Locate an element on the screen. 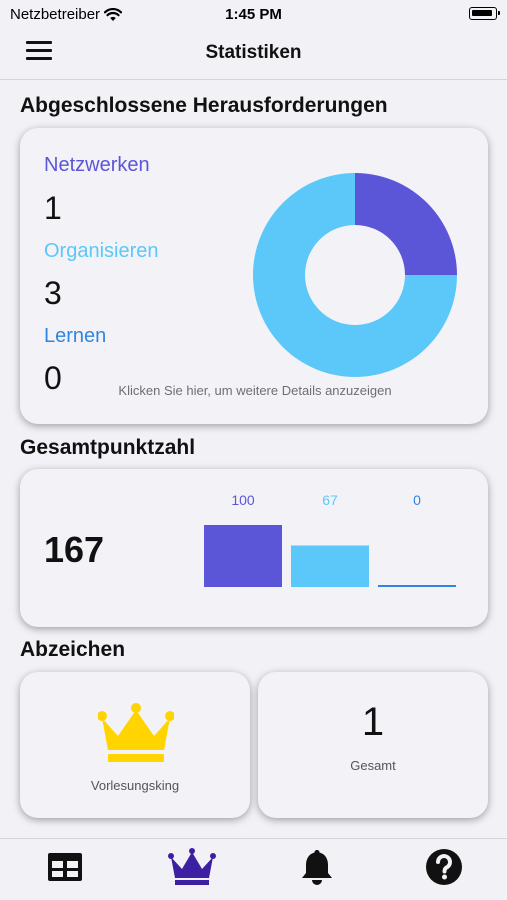 The height and width of the screenshot is (900, 507). crown-icon is located at coordinates (136, 732).